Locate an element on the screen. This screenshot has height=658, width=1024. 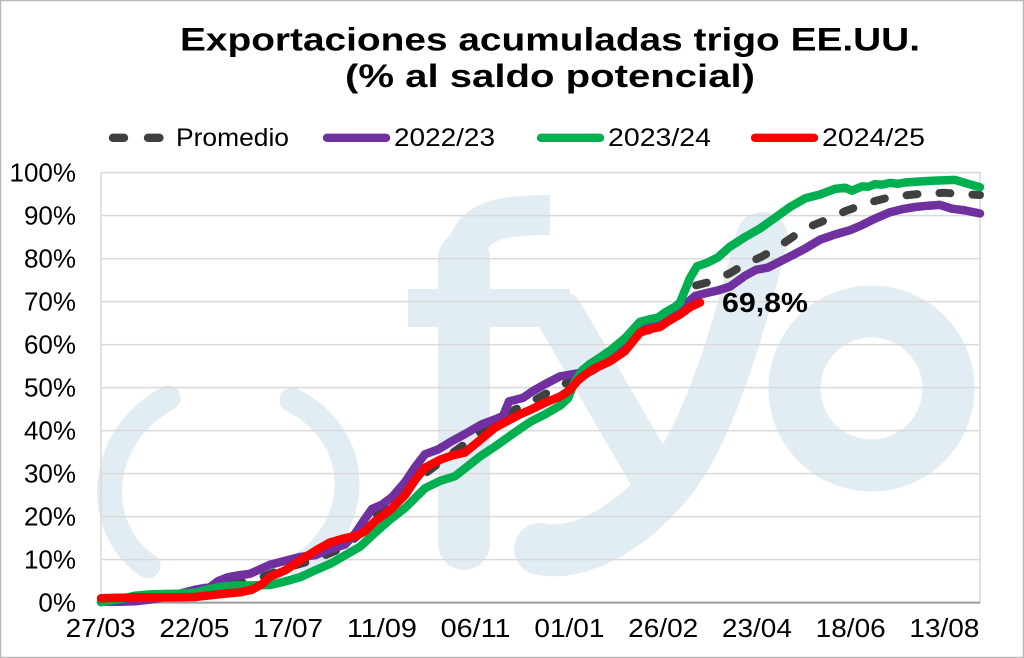
svg-text: 60% is located at coordinates (50, 345).